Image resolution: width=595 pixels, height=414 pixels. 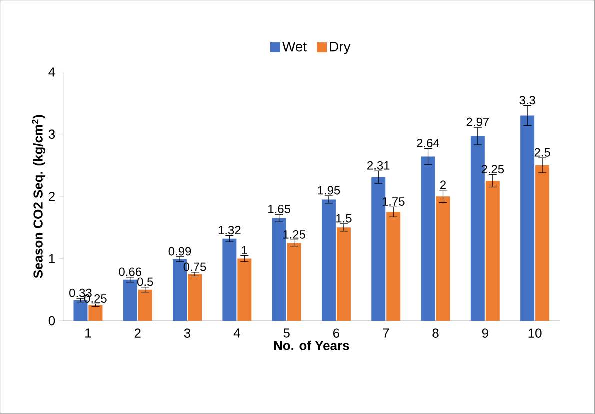 What do you see at coordinates (137, 333) in the screenshot?
I see `x-tick-label: 2` at bounding box center [137, 333].